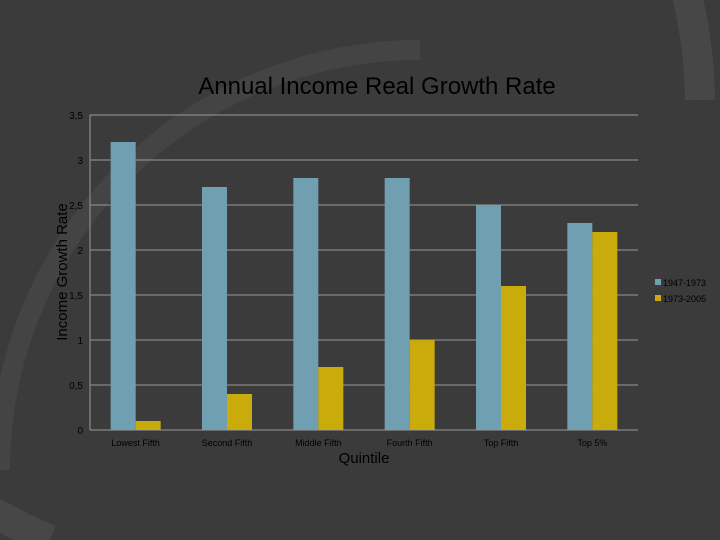  Describe the element at coordinates (364, 458) in the screenshot. I see `x-axis-label: Quintile` at that location.